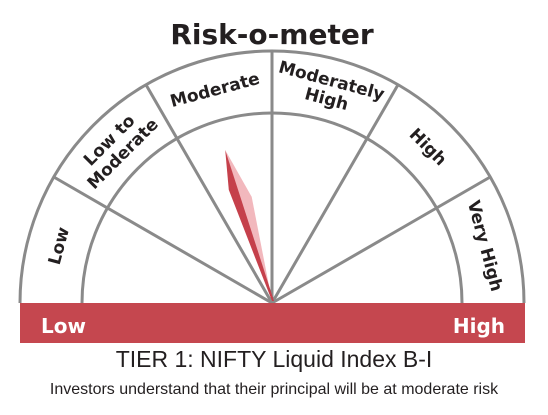  Describe the element at coordinates (215, 90) in the screenshot. I see `segment-label: Moderate` at that location.